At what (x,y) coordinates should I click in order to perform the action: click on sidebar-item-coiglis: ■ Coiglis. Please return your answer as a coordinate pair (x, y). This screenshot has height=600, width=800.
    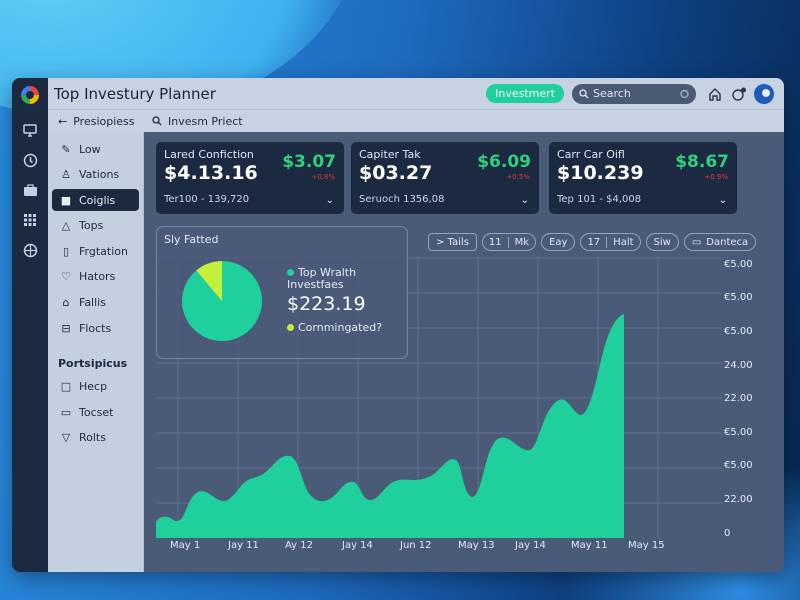
    Looking at the image, I should click on (95, 200).